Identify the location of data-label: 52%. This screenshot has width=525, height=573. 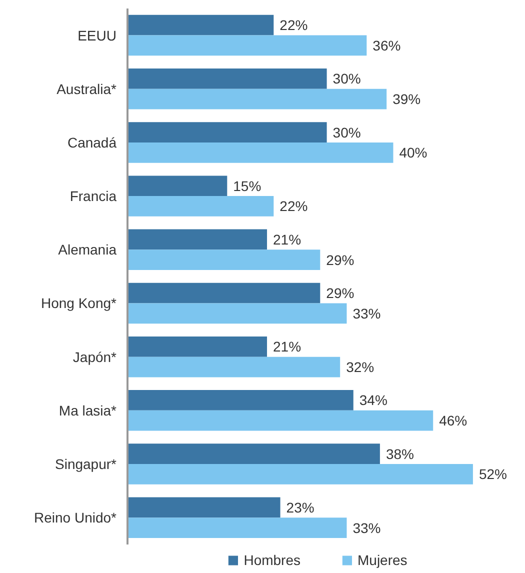
(492, 474).